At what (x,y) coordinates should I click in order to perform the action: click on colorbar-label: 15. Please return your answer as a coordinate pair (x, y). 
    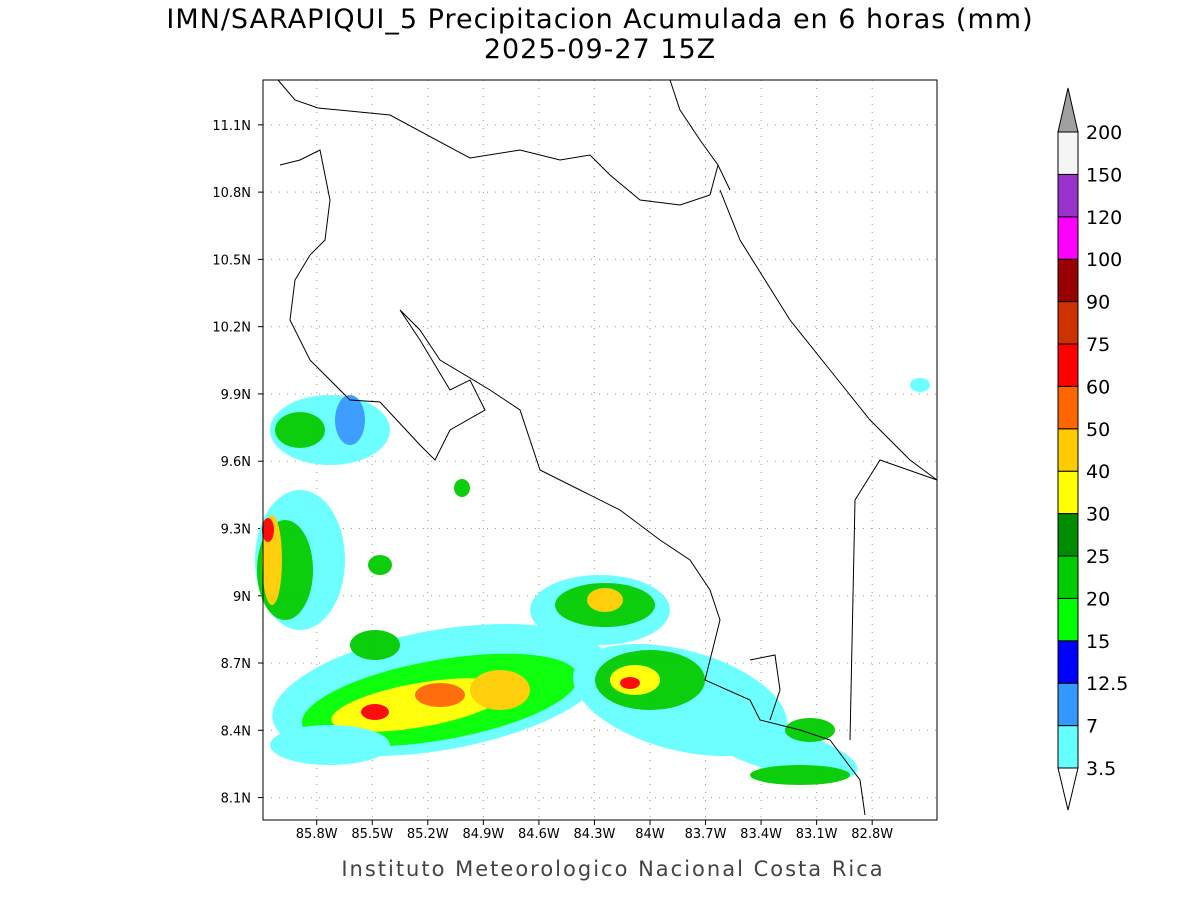
    Looking at the image, I should click on (1098, 642).